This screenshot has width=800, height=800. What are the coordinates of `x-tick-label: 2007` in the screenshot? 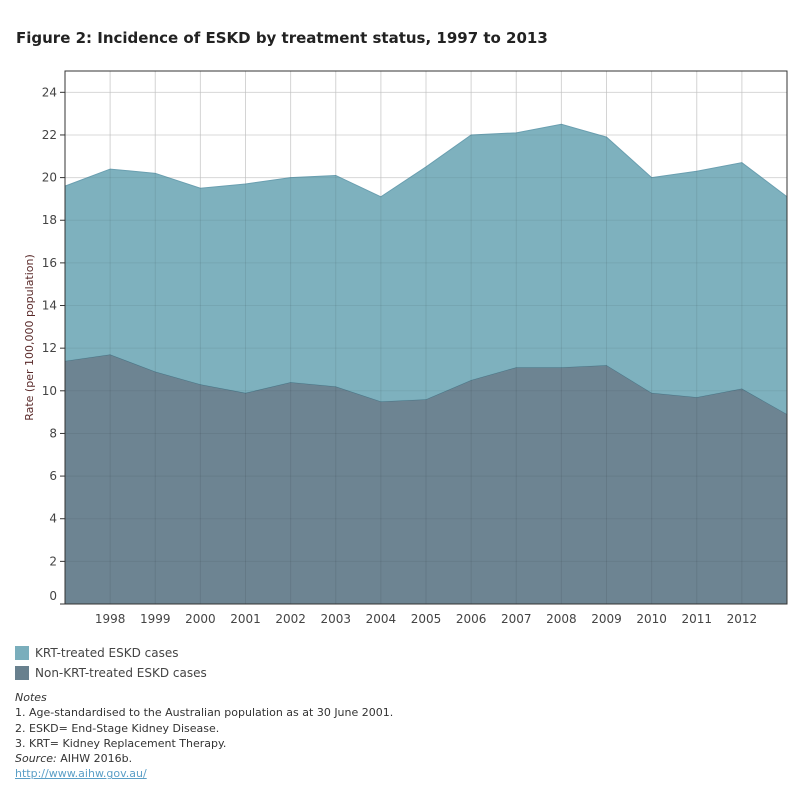 It's located at (516, 619).